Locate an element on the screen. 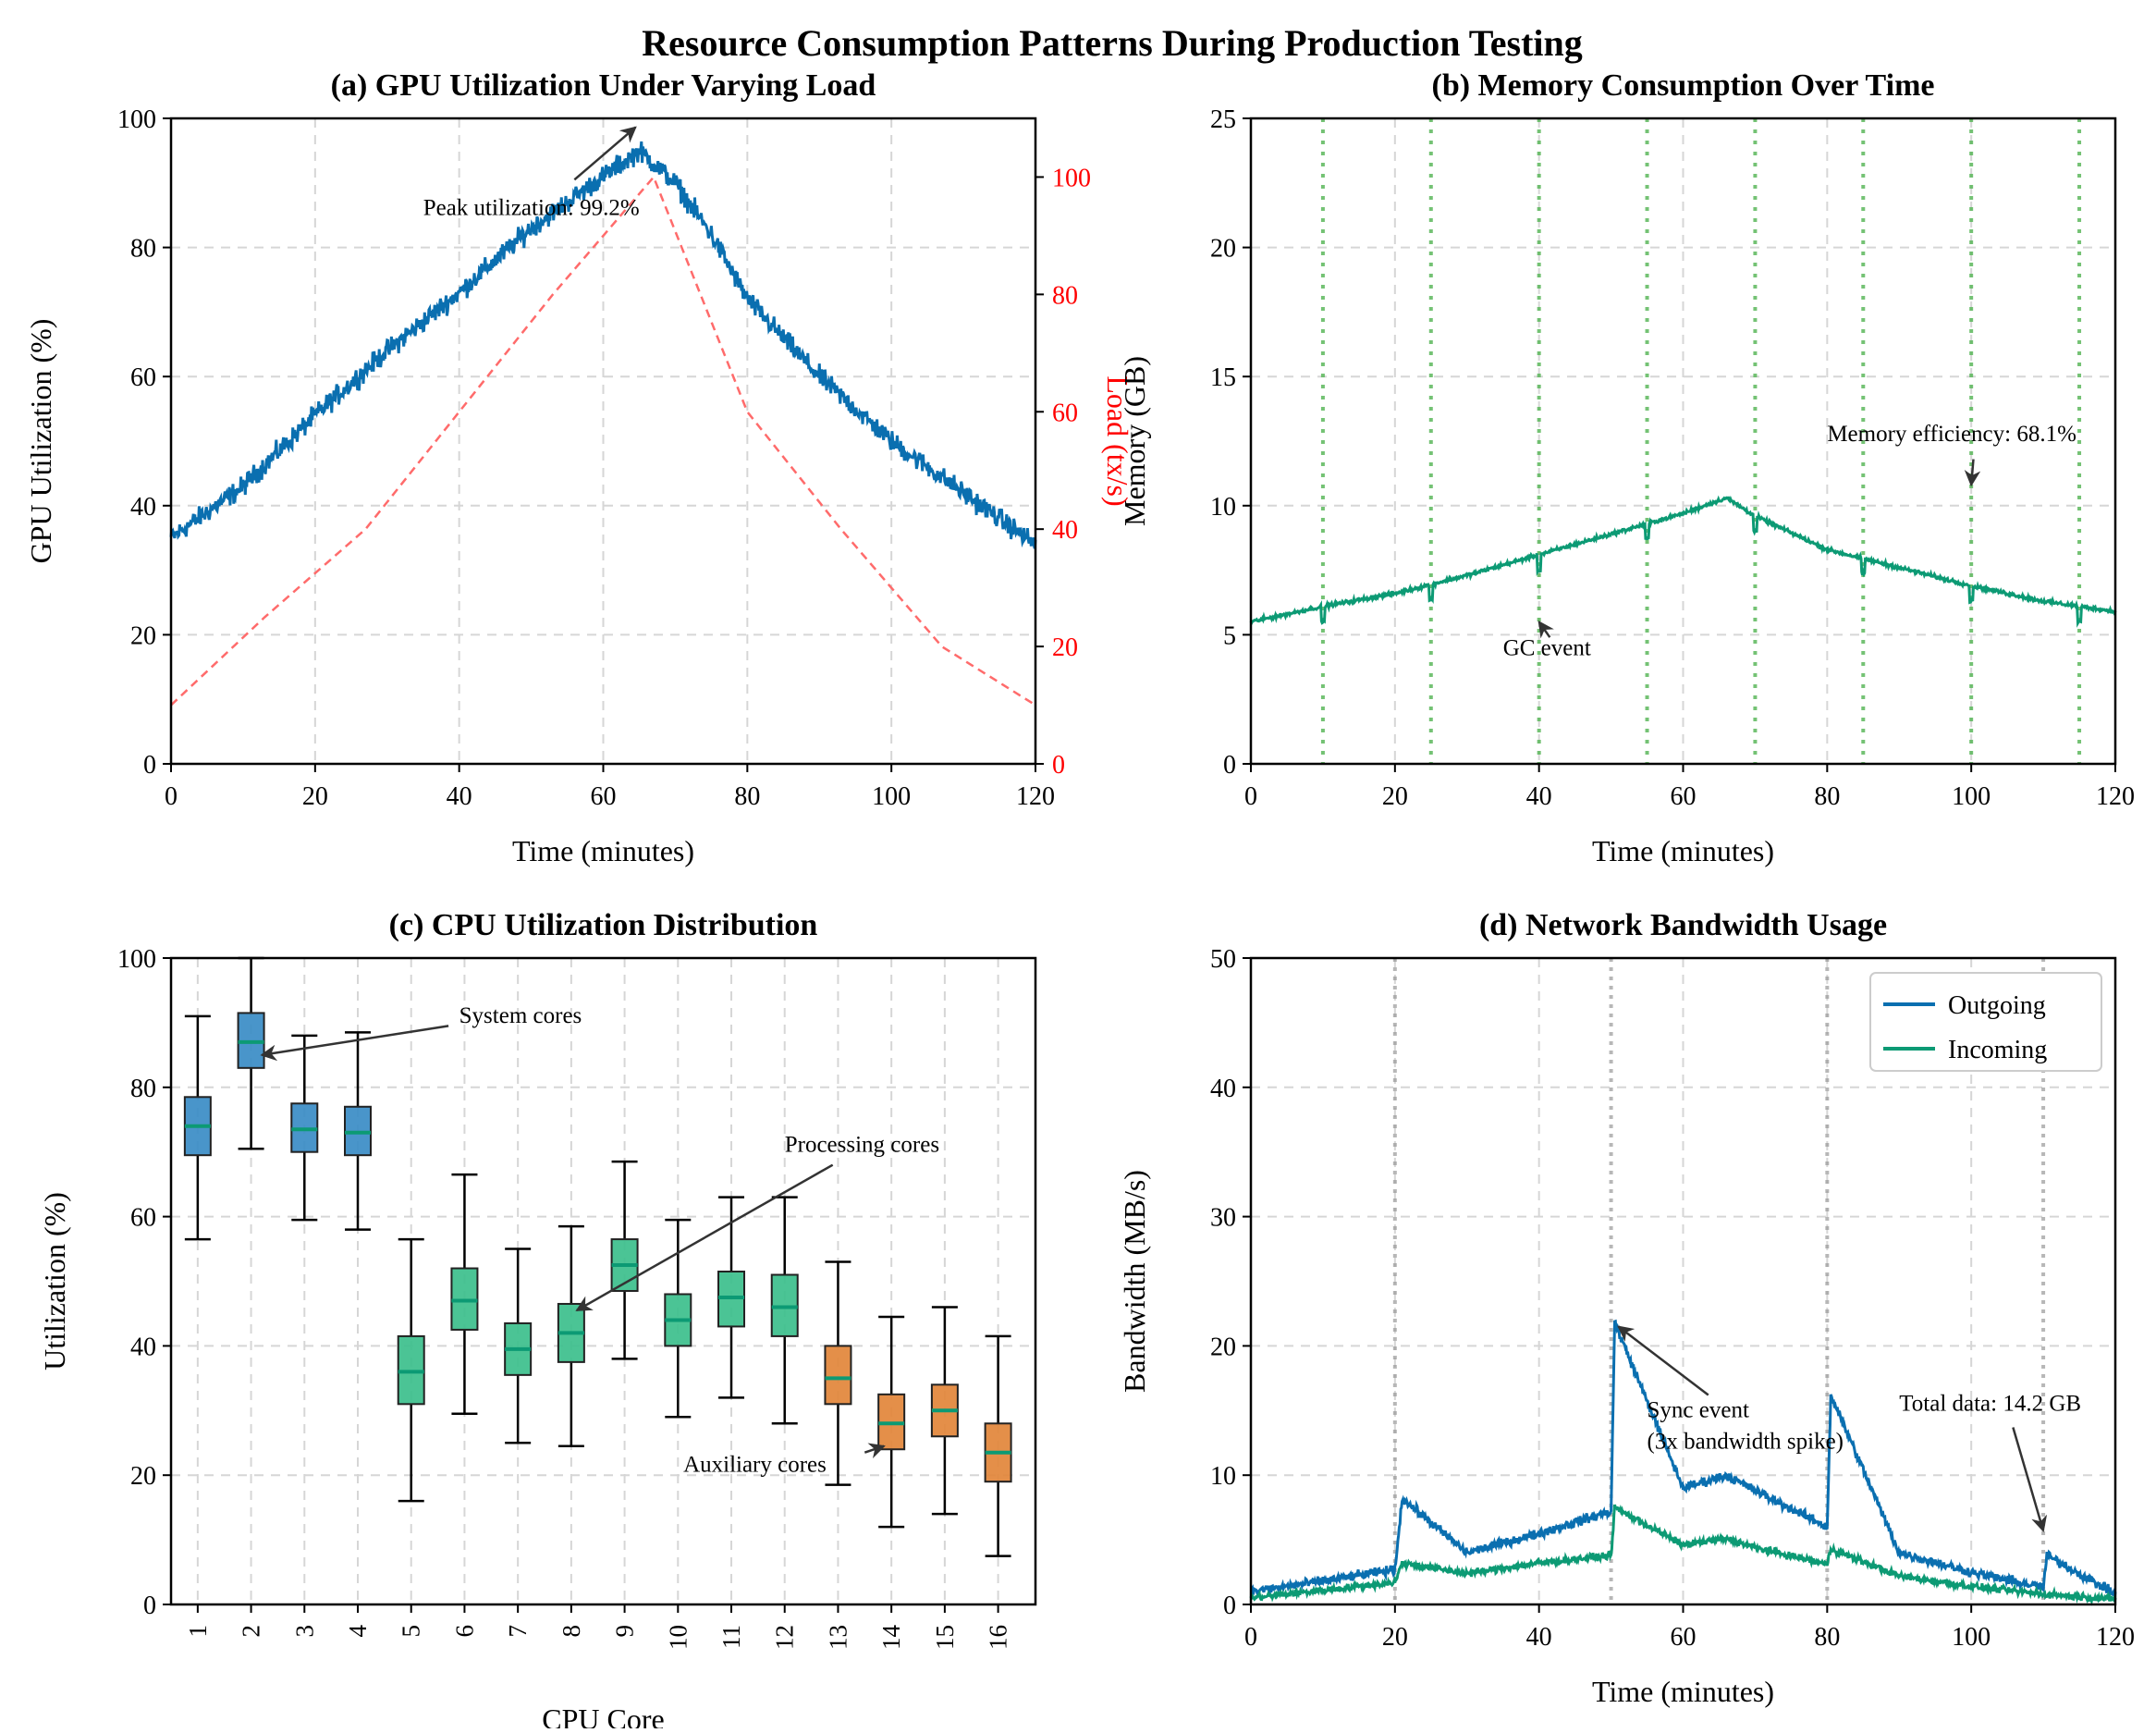 Image resolution: width=2156 pixels, height=1733 pixels. annotation-text: Sync event is located at coordinates (1698, 1409).